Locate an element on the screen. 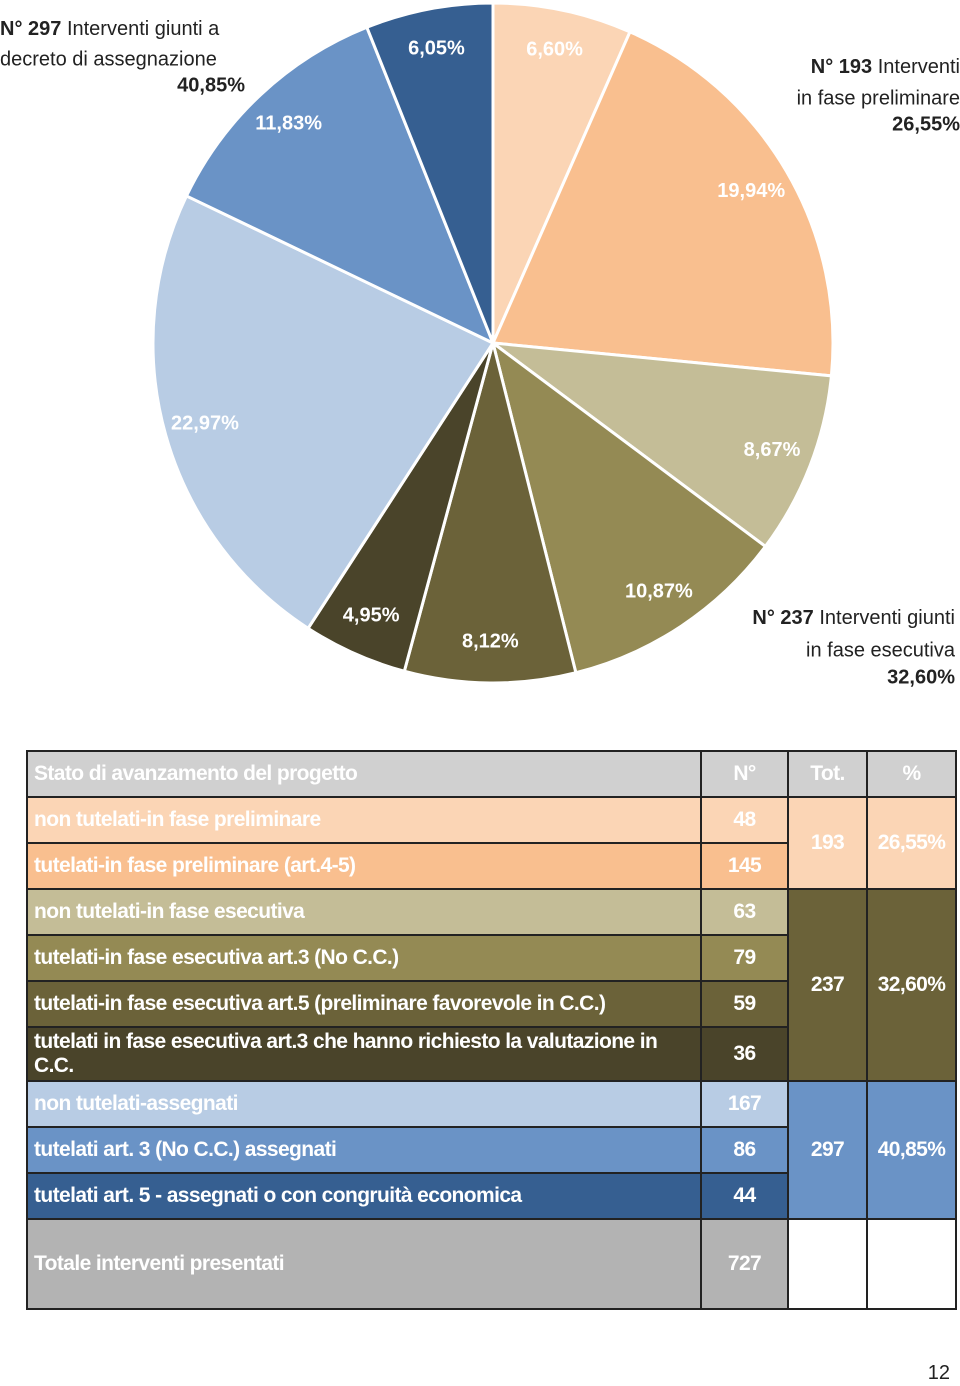 The height and width of the screenshot is (1386, 960). table-row: Totale interventi presentati 727 is located at coordinates (491, 1264).